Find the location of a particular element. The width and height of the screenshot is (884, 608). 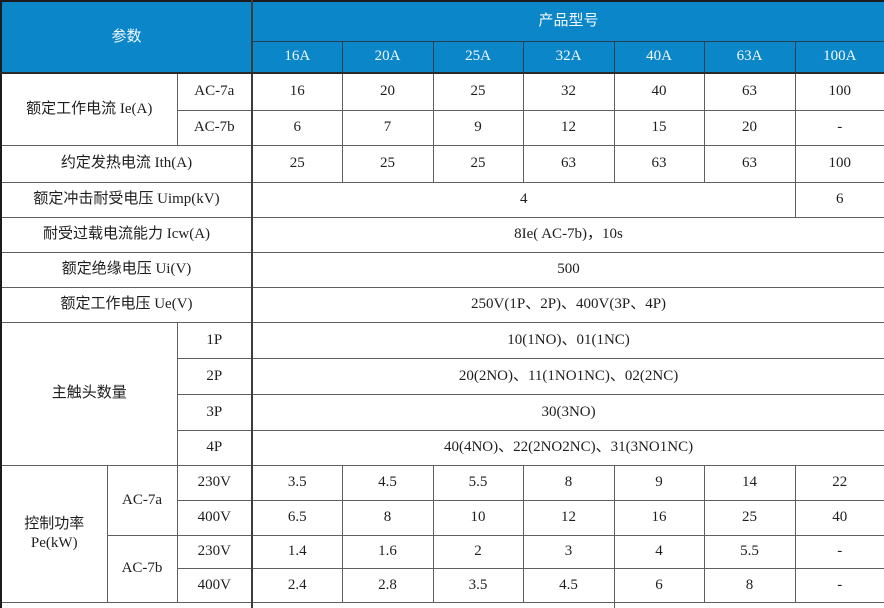

partial-row is located at coordinates (442, 604).